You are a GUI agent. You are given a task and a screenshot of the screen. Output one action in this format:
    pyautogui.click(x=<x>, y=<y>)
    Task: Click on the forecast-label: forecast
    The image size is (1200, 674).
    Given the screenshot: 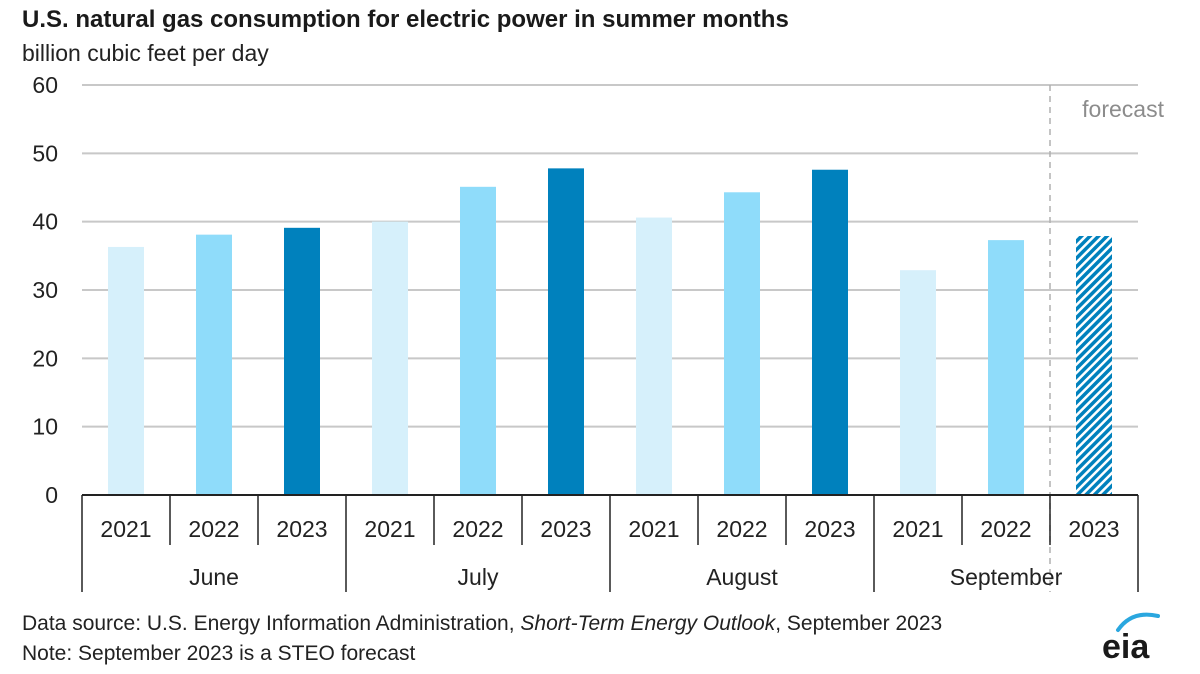 What is the action you would take?
    pyautogui.click(x=1123, y=109)
    